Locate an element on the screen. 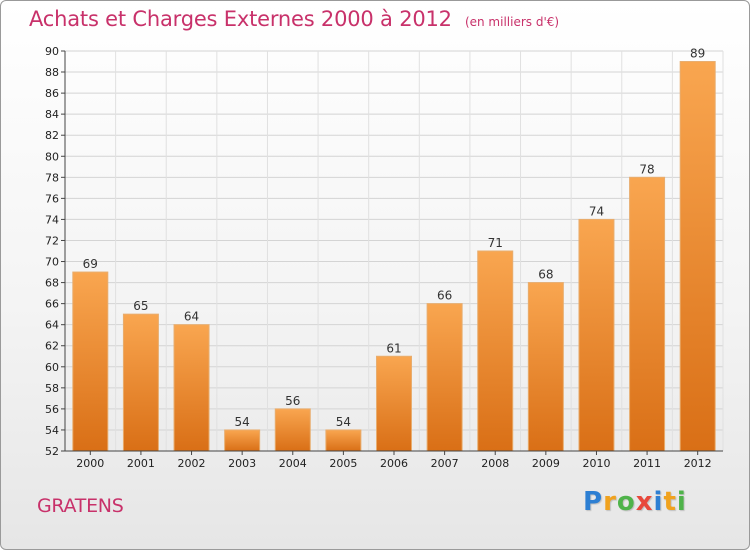 This screenshot has height=550, width=750. logo-letter: r is located at coordinates (610, 502).